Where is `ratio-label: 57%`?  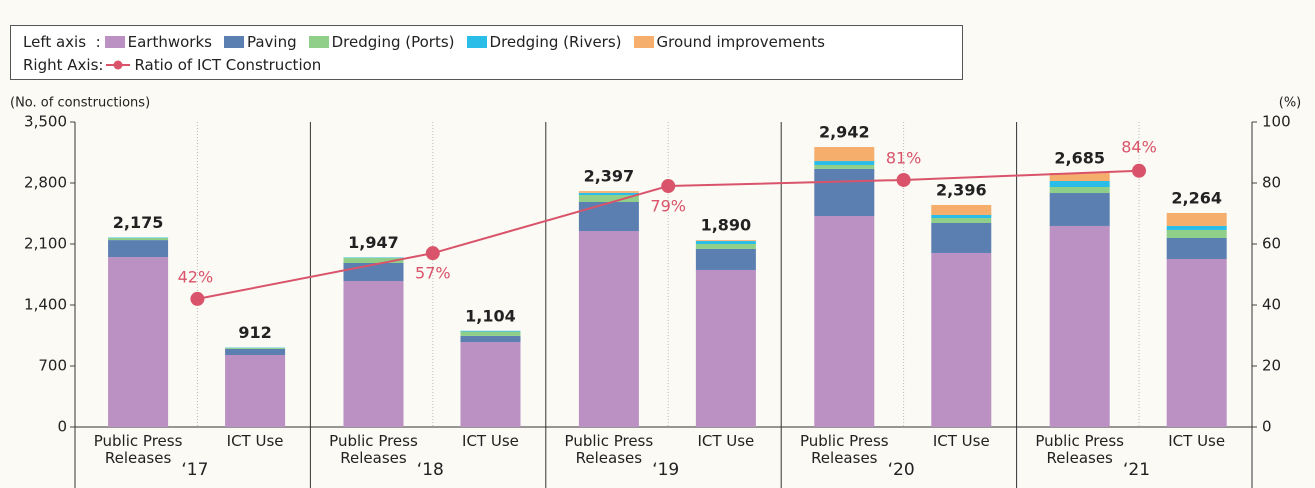
ratio-label: 57% is located at coordinates (433, 273).